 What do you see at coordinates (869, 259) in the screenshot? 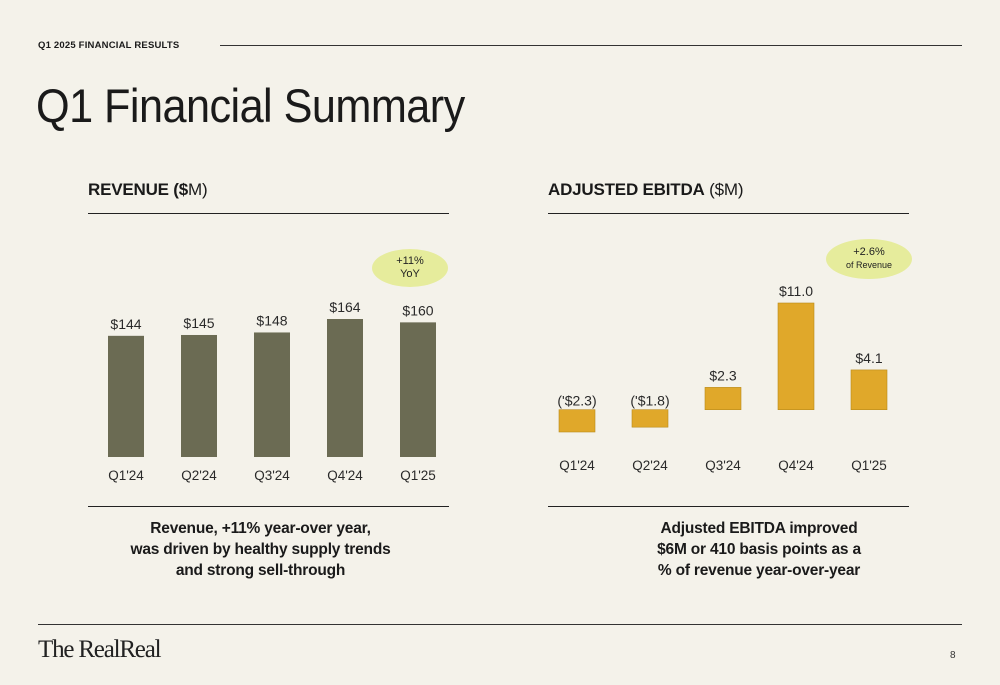
I see `ebitda-margin-bubble: +2.6% of Revenue` at bounding box center [869, 259].